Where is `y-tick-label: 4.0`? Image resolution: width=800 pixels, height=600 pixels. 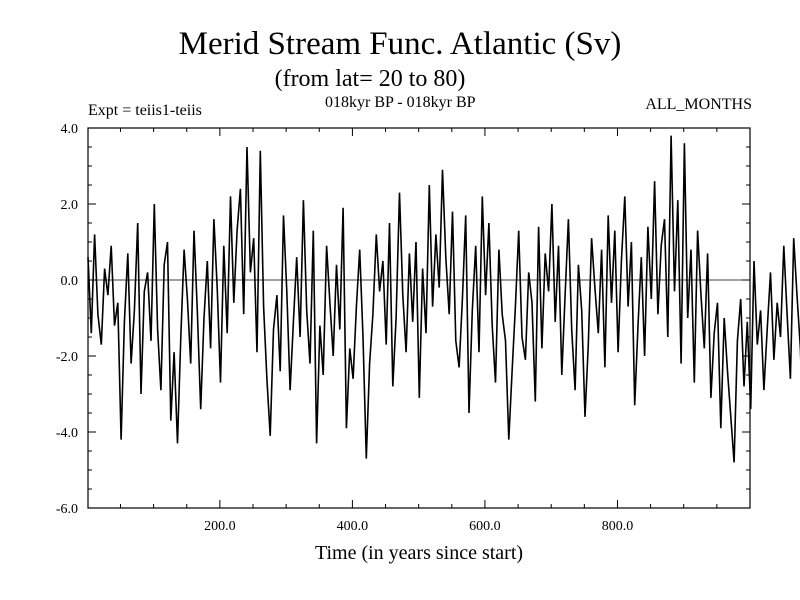 y-tick-label: 4.0 is located at coordinates (70, 129).